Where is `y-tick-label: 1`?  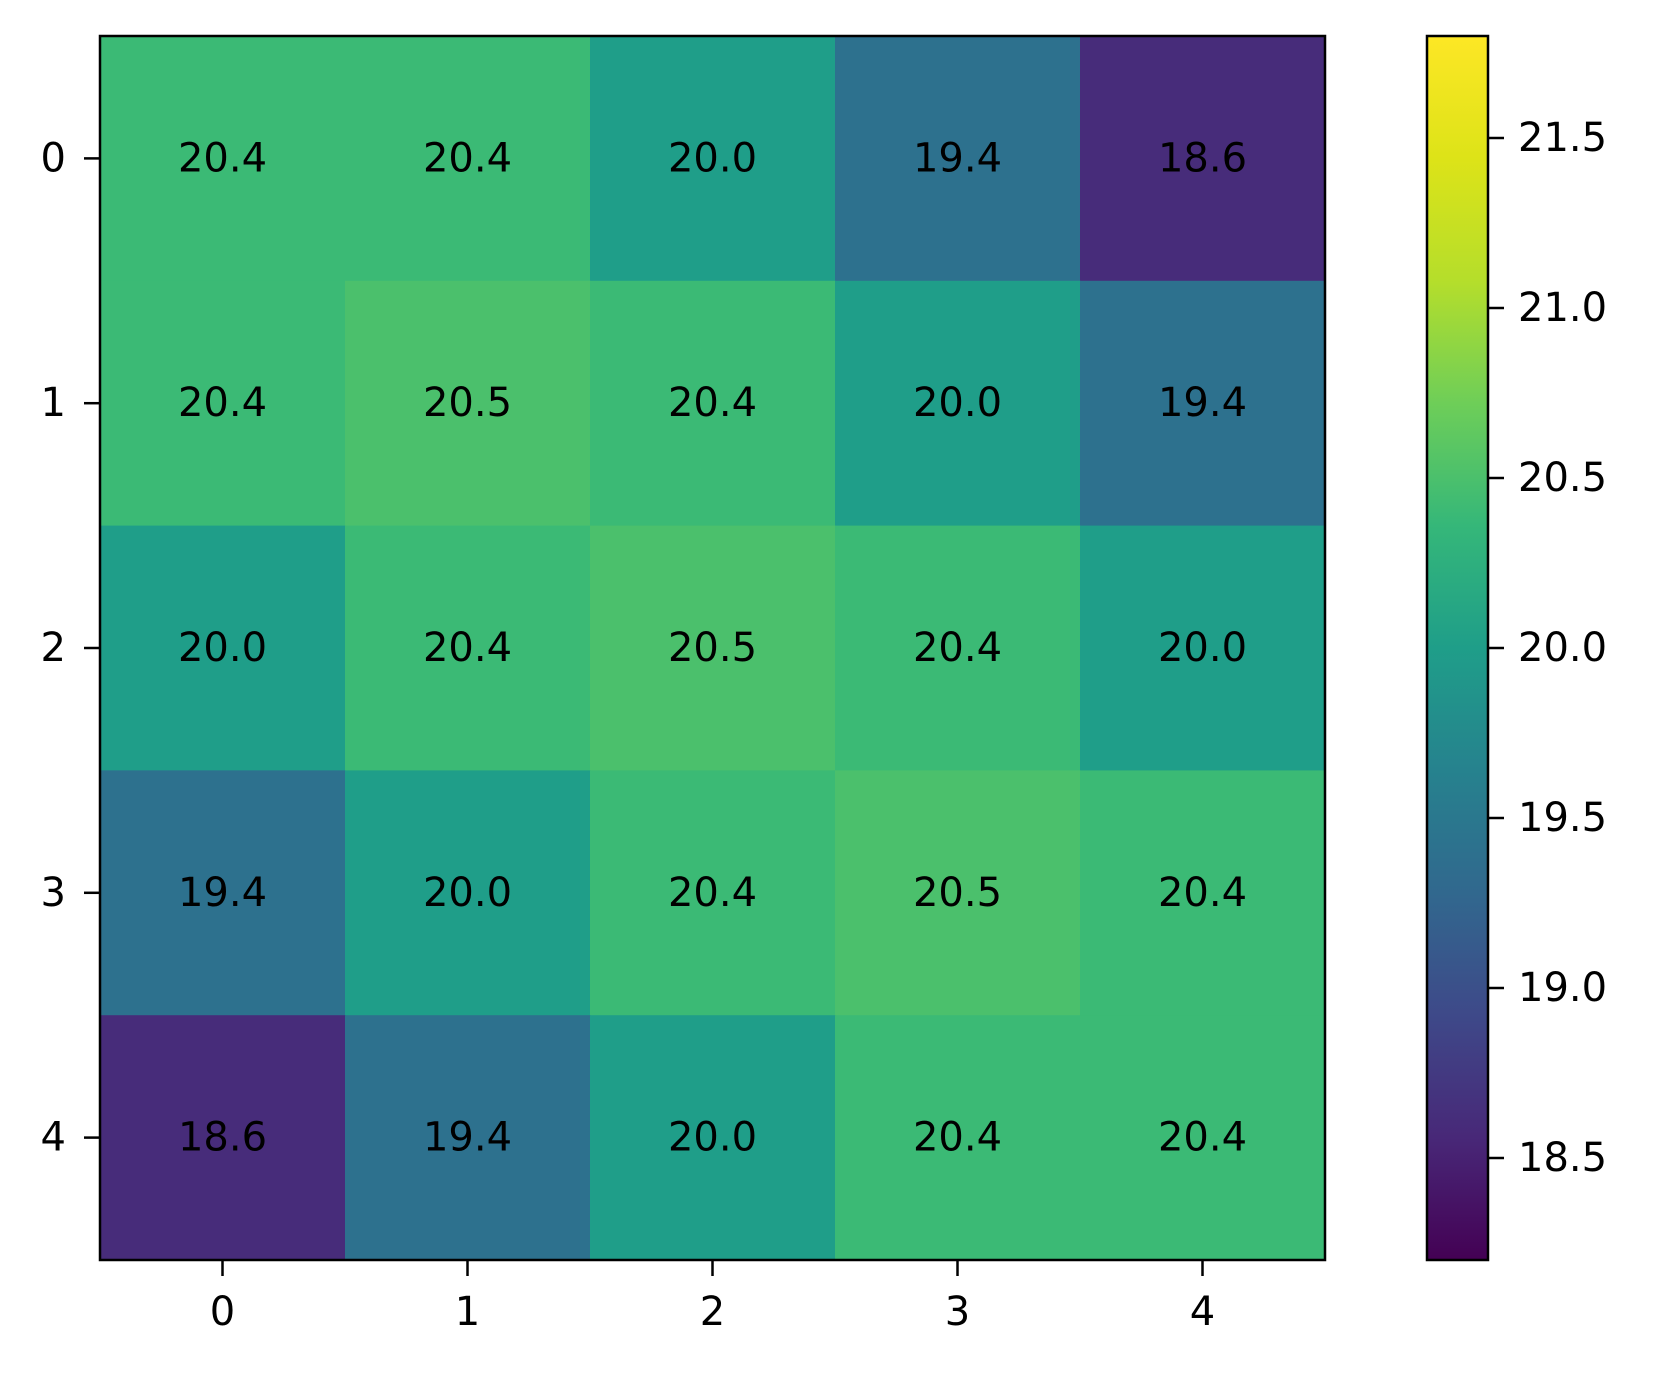 y-tick-label: 1 is located at coordinates (53, 403).